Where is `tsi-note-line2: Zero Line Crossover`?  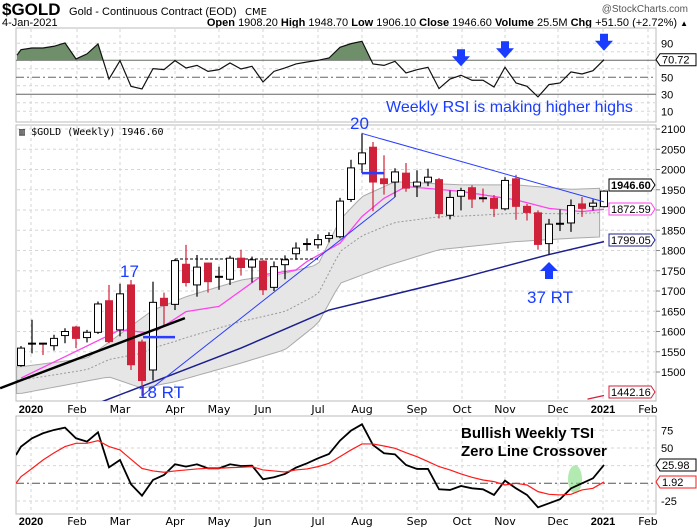 tsi-note-line2: Zero Line Crossover is located at coordinates (534, 451).